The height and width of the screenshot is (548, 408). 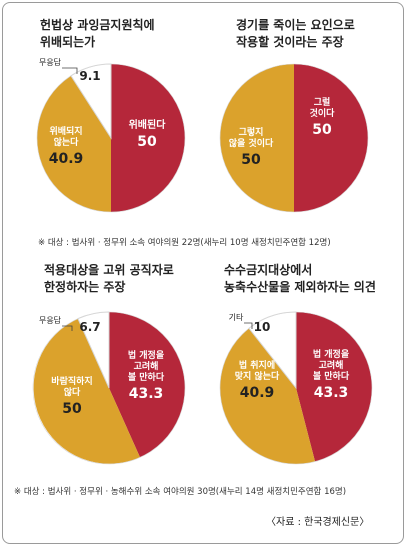 What do you see at coordinates (146, 394) in the screenshot?
I see `chart-3-slice-1-value: 43.3` at bounding box center [146, 394].